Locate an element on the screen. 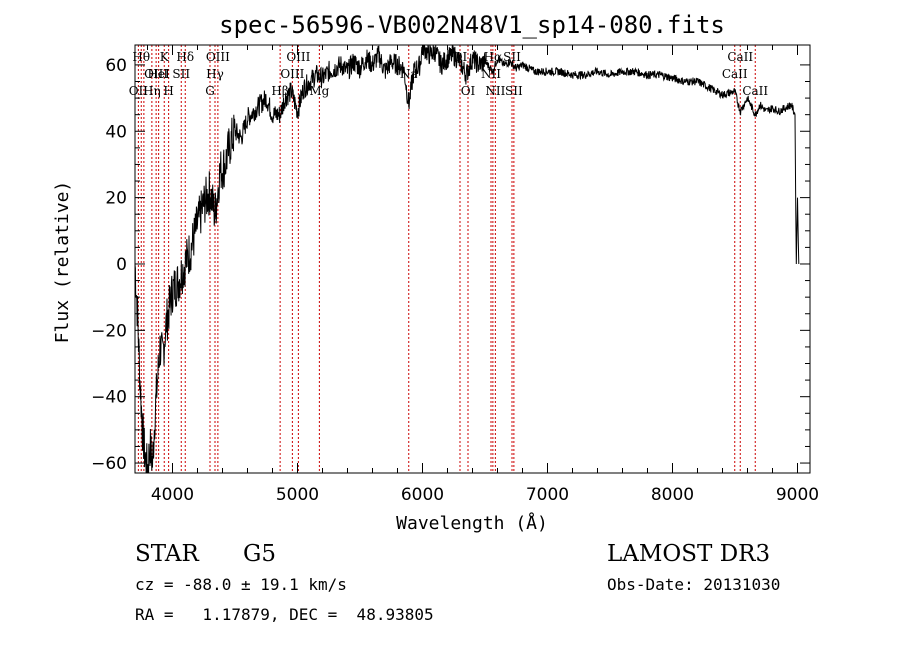 This screenshot has height=649, width=900. line-label-14: OIII is located at coordinates (292, 74).